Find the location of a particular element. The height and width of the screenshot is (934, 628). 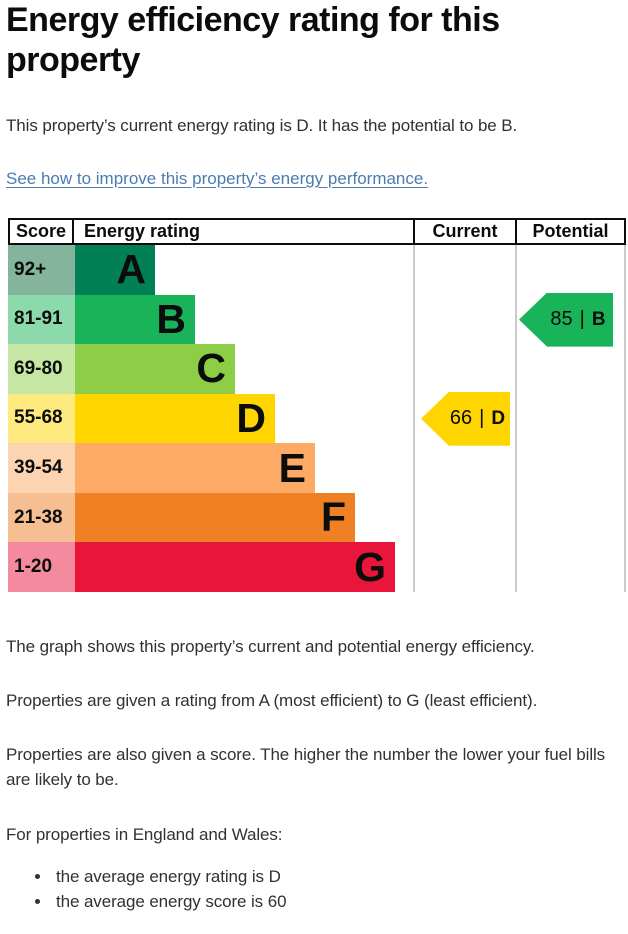

potential-band-letter: B is located at coordinates (598, 319).